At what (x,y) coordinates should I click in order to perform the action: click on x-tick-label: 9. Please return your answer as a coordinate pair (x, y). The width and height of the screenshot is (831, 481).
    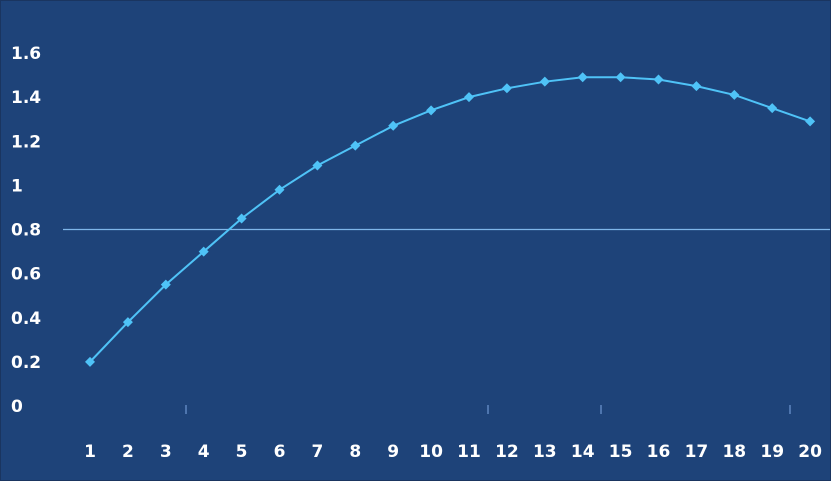
    Looking at the image, I should click on (393, 452).